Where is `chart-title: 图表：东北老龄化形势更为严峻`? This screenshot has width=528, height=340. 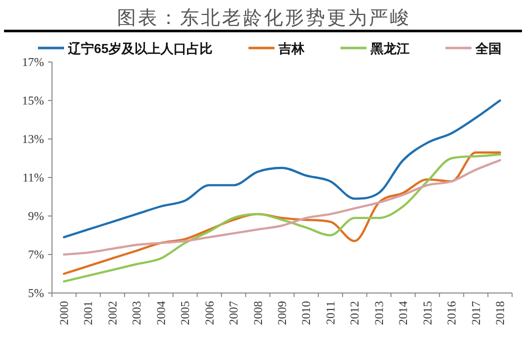
chart-title: 图表：东北老龄化形势更为严峻 is located at coordinates (264, 18).